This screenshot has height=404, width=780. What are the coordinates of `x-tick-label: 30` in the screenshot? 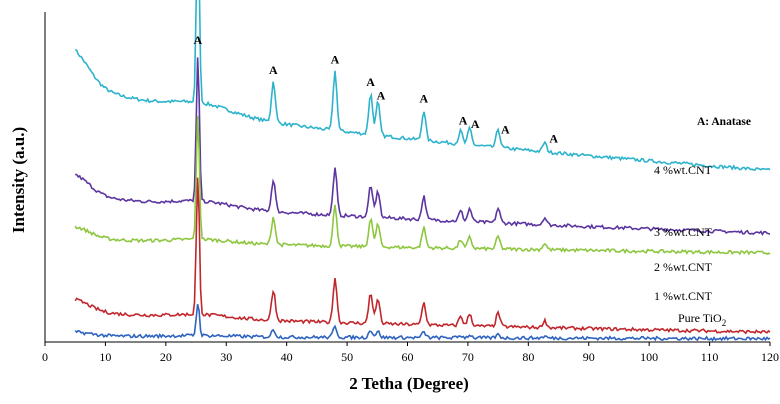 It's located at (226, 357).